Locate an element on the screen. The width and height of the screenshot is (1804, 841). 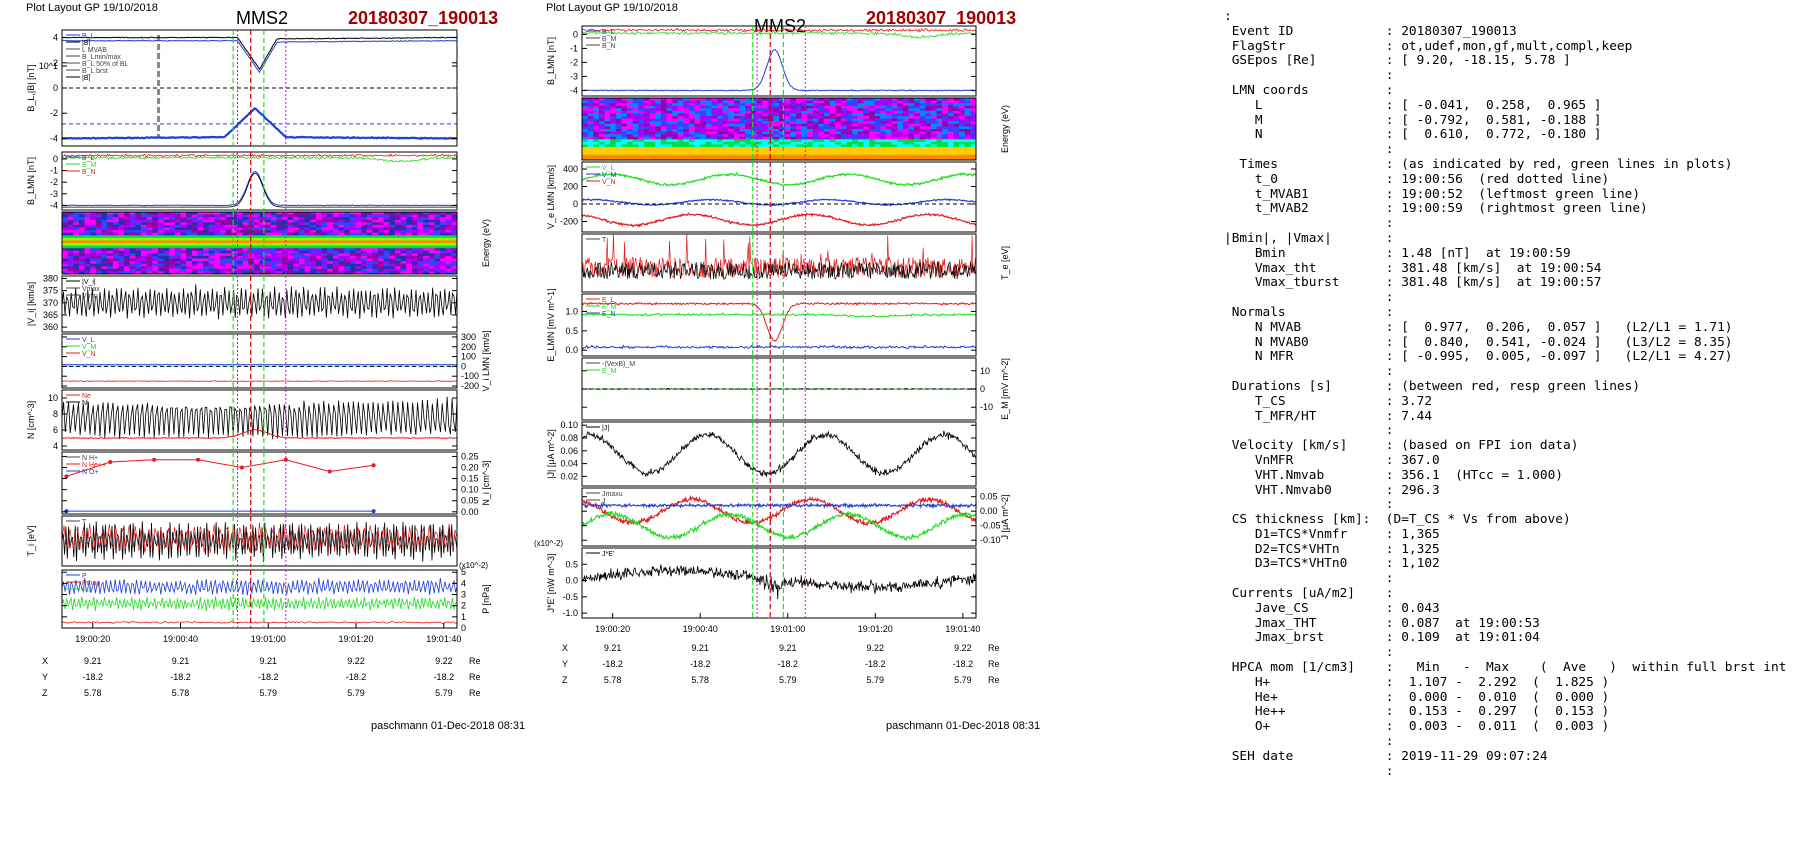
left-7-frame is located at coordinates (259, 483).